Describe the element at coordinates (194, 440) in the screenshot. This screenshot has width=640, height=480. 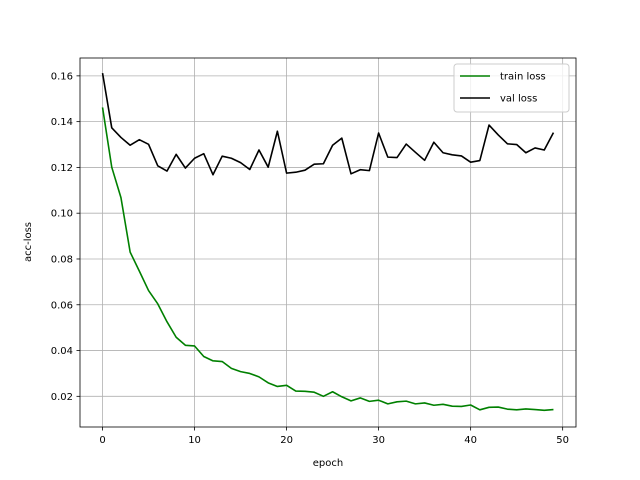
I see `x-tick-label: 10` at that location.